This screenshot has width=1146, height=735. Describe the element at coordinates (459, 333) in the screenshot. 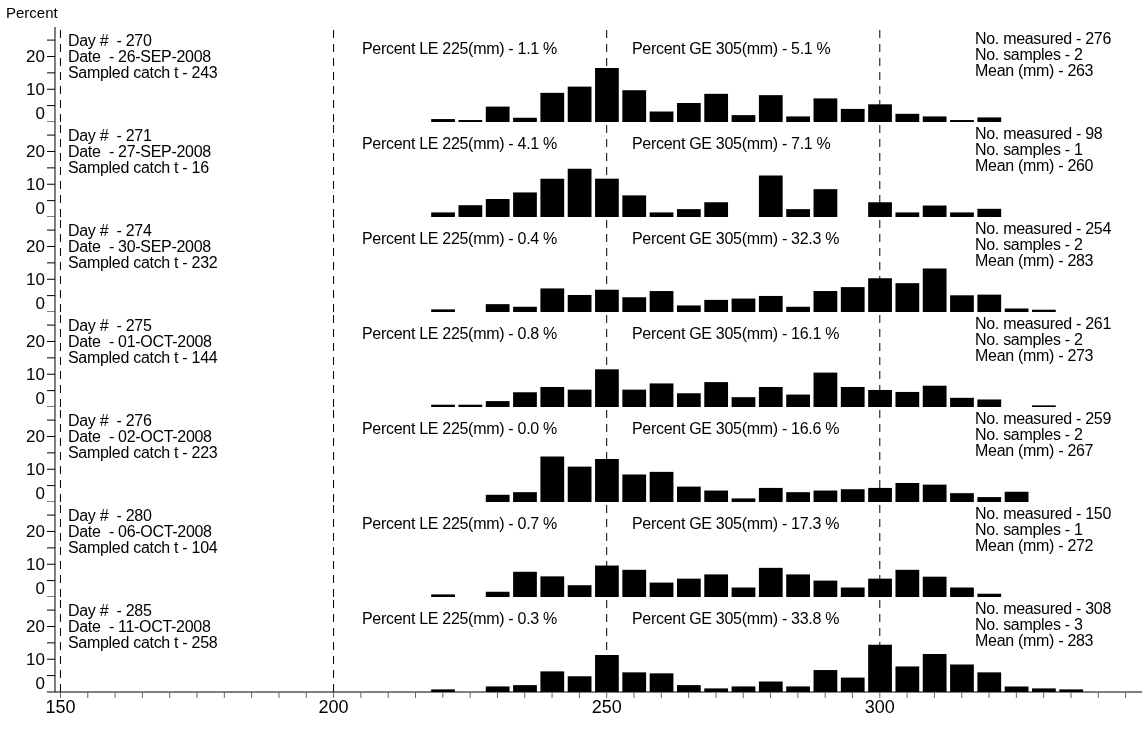

I see `annotation: Percent LE 225(mm) - 0.8 %` at that location.